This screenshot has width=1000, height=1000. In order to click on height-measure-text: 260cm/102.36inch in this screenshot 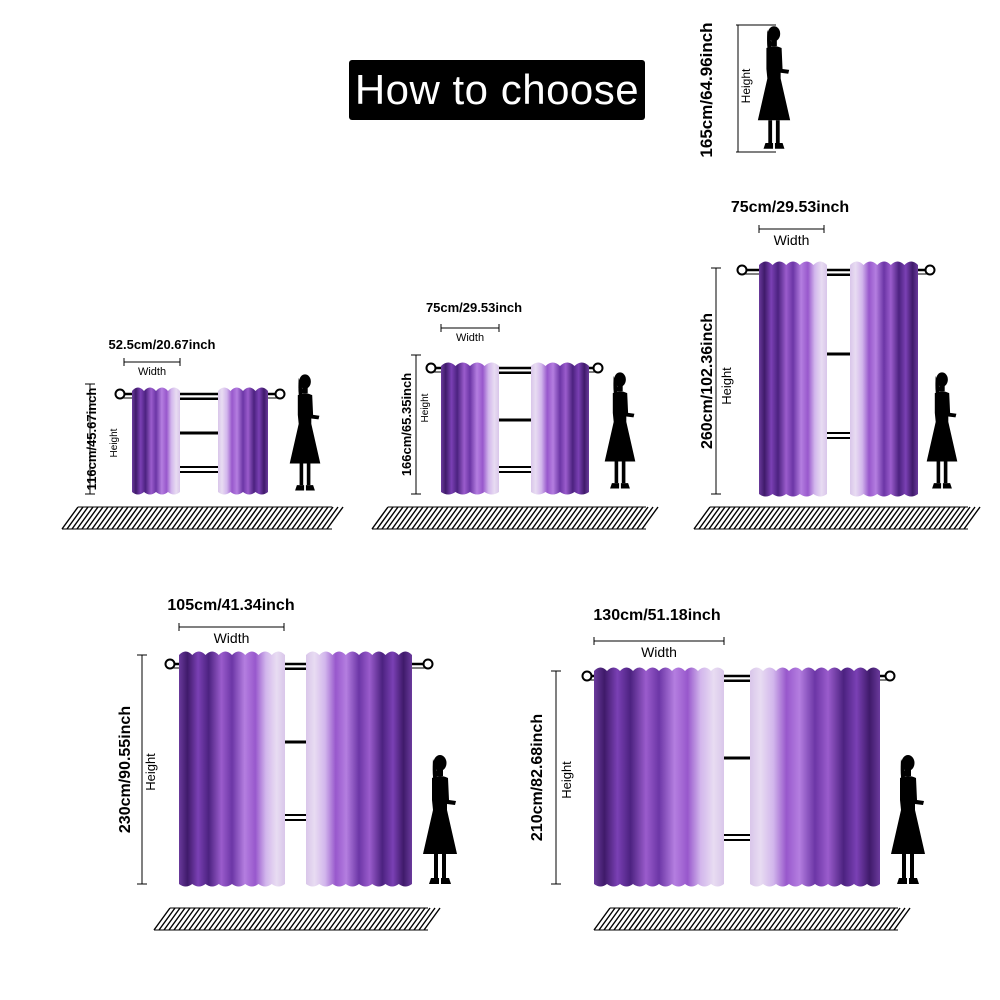, I will do `click(707, 381)`.